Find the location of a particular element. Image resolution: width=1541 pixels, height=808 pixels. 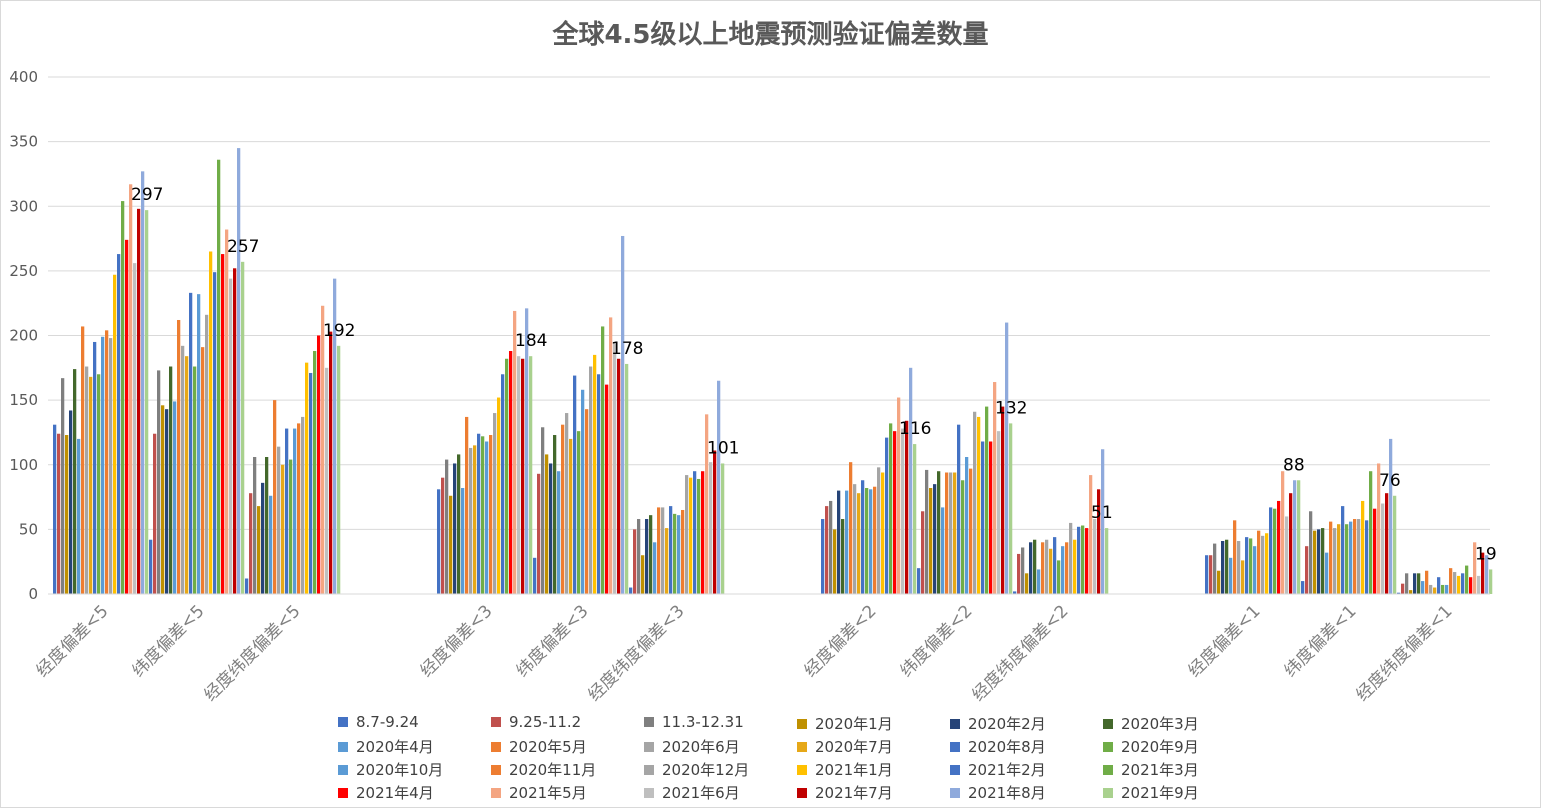

x-tick-label: 经度偏差<5 is located at coordinates (73, 641).